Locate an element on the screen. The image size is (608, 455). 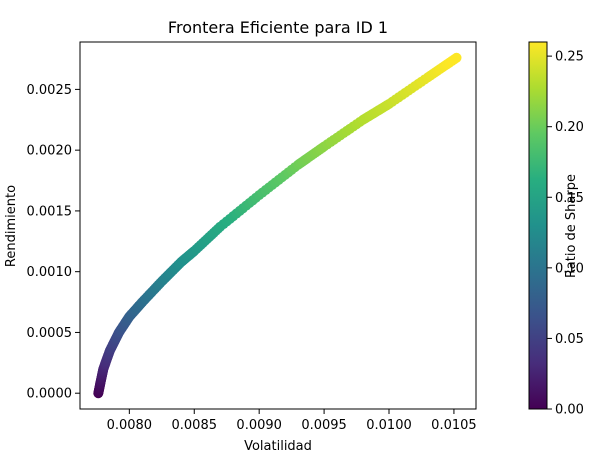
y-tick-label: 0.0020 is located at coordinates (50, 151).